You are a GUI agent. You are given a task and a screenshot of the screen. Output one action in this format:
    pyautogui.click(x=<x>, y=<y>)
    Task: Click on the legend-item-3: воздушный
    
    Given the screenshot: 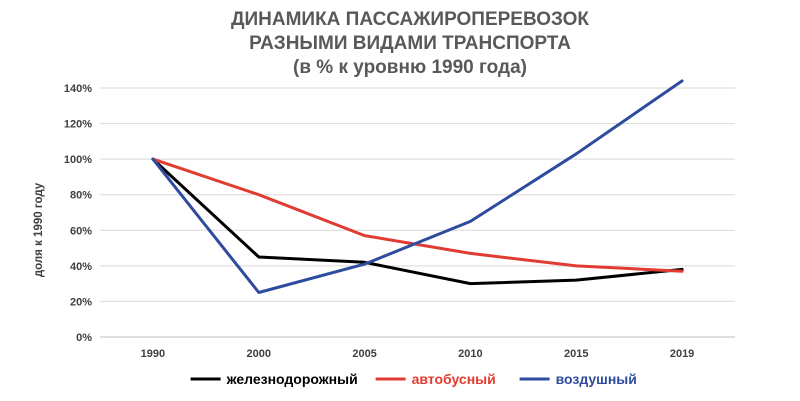 What is the action you would take?
    pyautogui.click(x=578, y=379)
    